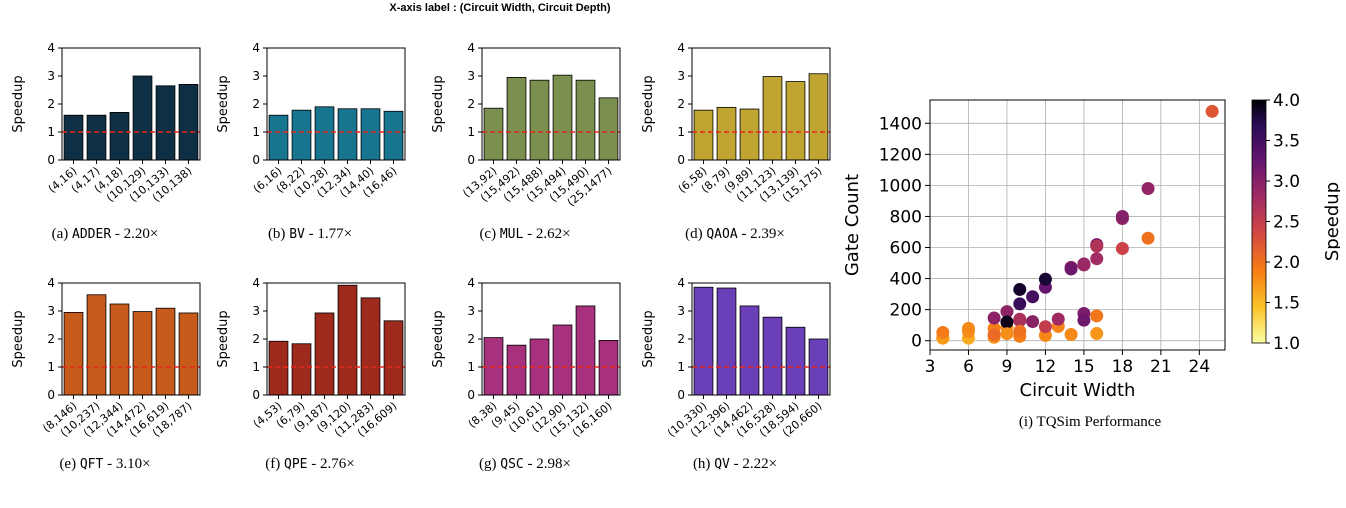 The height and width of the screenshot is (508, 1346). I want to click on caption-name: QSC, so click(512, 464).